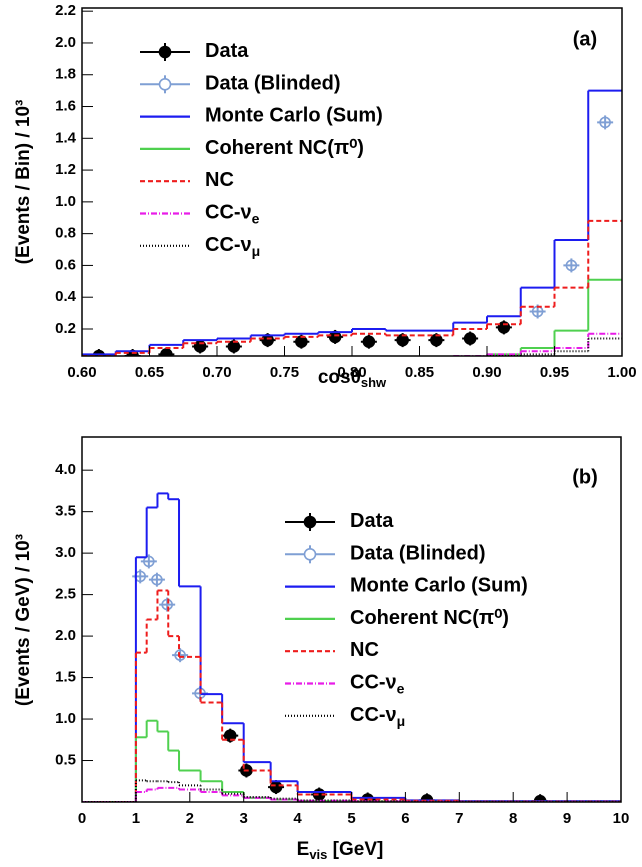  Describe the element at coordinates (65, 264) in the screenshot. I see `y-tick-label: 0.6` at that location.